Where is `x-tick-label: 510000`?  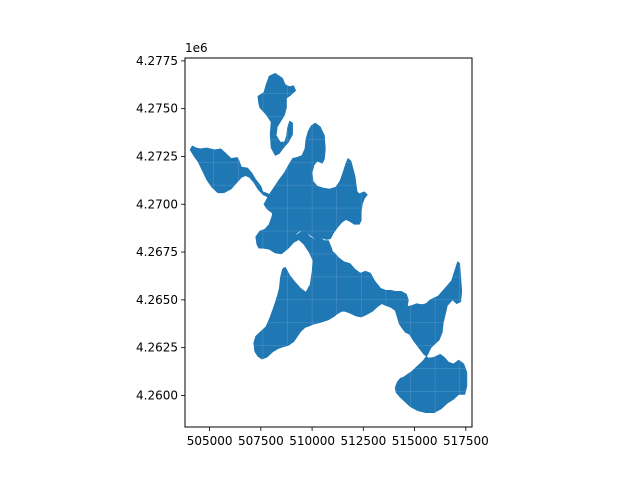
x-tick-label: 510000 is located at coordinates (312, 441).